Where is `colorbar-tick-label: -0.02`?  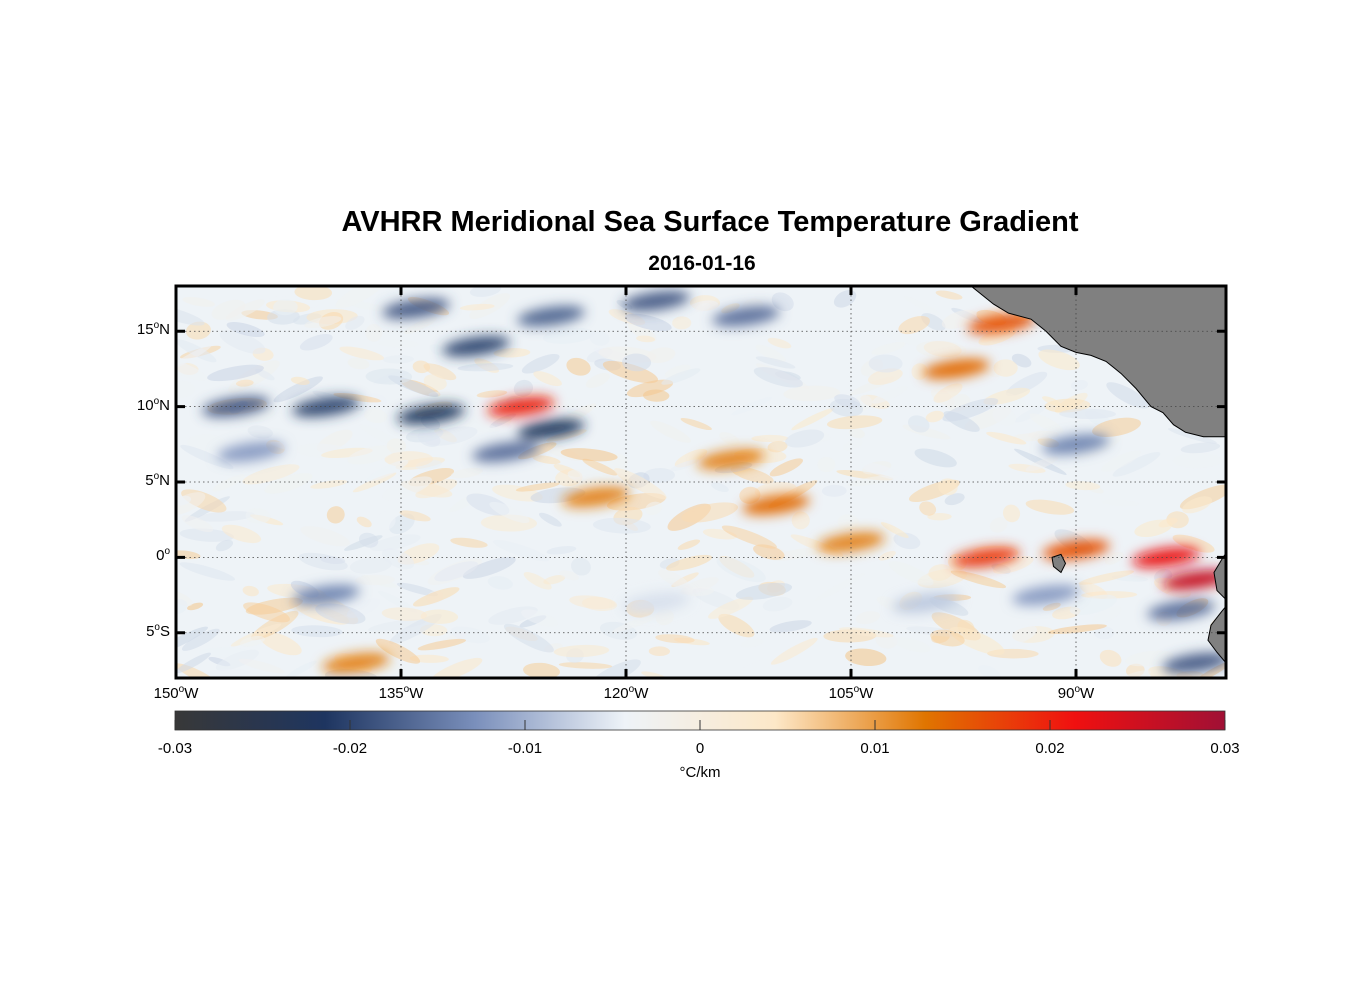
colorbar-tick-label: -0.02 is located at coordinates (350, 748).